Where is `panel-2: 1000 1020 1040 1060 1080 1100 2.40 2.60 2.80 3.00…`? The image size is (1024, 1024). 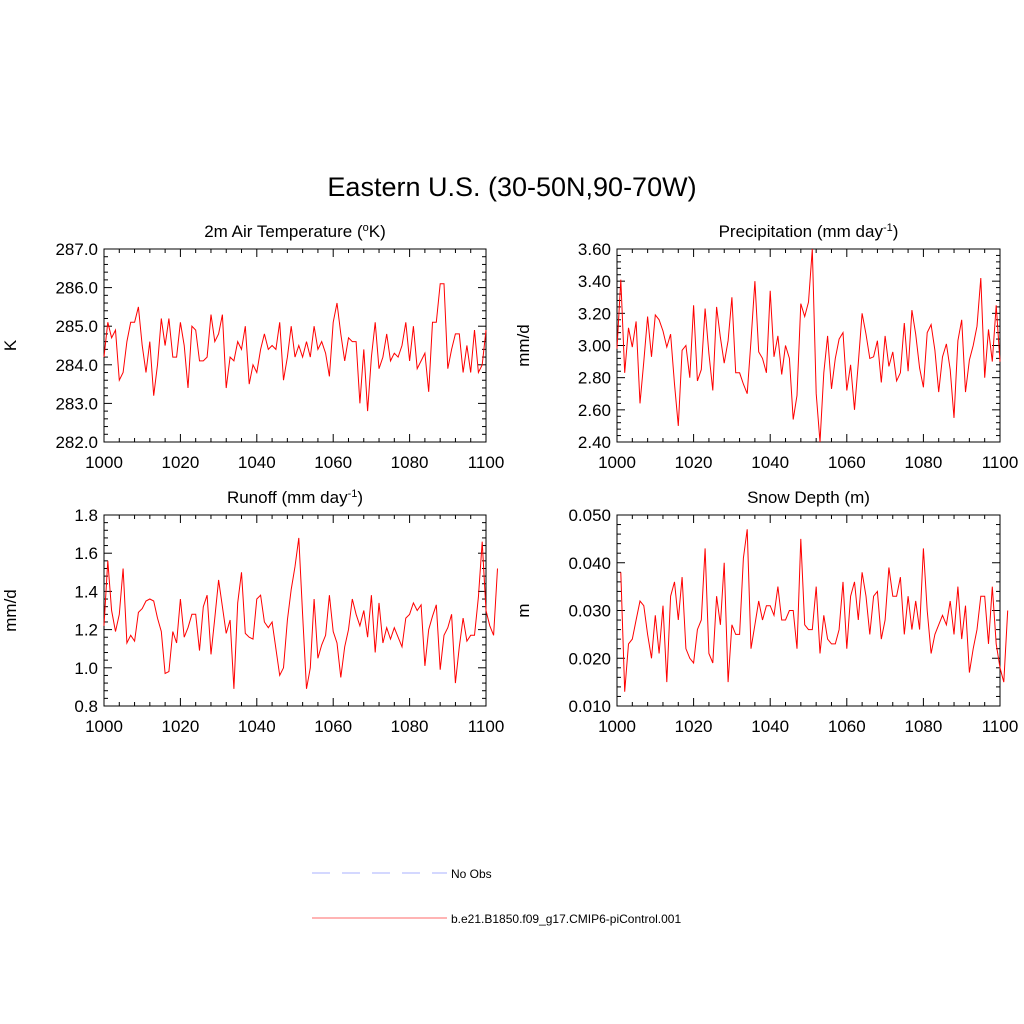 panel-2: 1000 1020 1040 1060 1080 1100 2.40 2.60 2.80 3.00… is located at coordinates (766, 347).